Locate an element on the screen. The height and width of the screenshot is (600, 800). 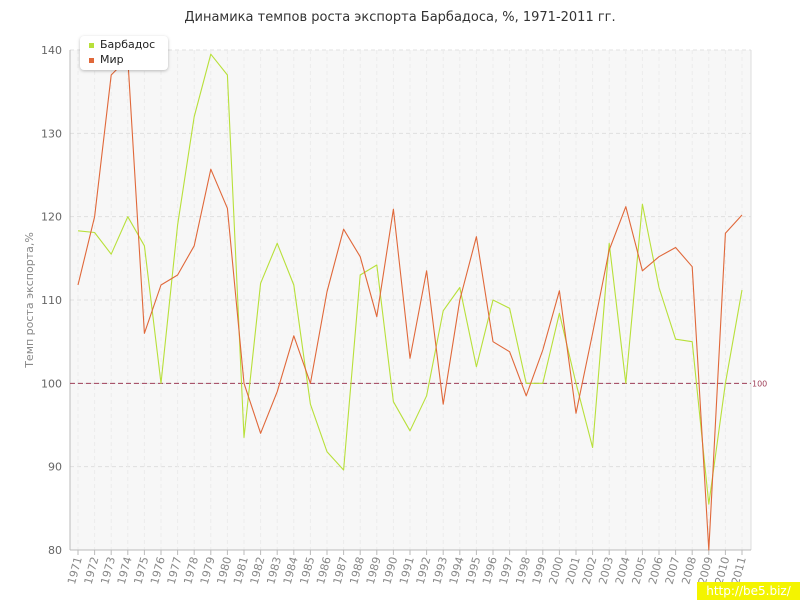
y-tick-label: 140 is located at coordinates (51, 50).